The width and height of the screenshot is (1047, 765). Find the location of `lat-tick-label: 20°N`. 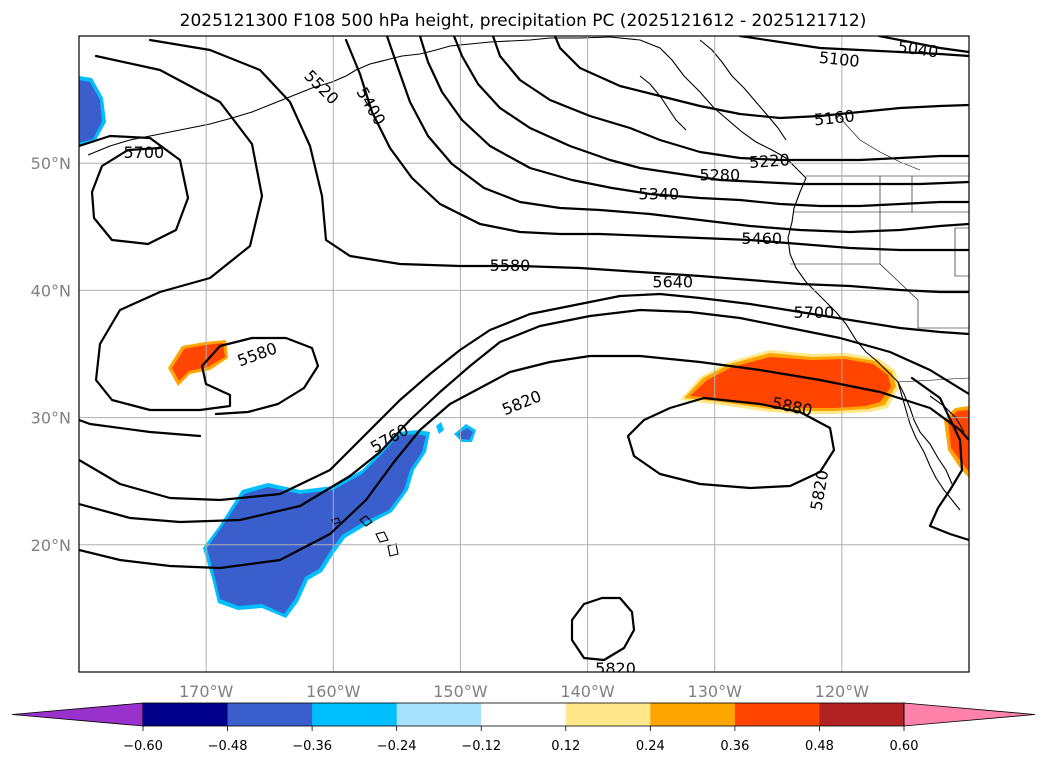

lat-tick-label: 20°N is located at coordinates (51, 545).